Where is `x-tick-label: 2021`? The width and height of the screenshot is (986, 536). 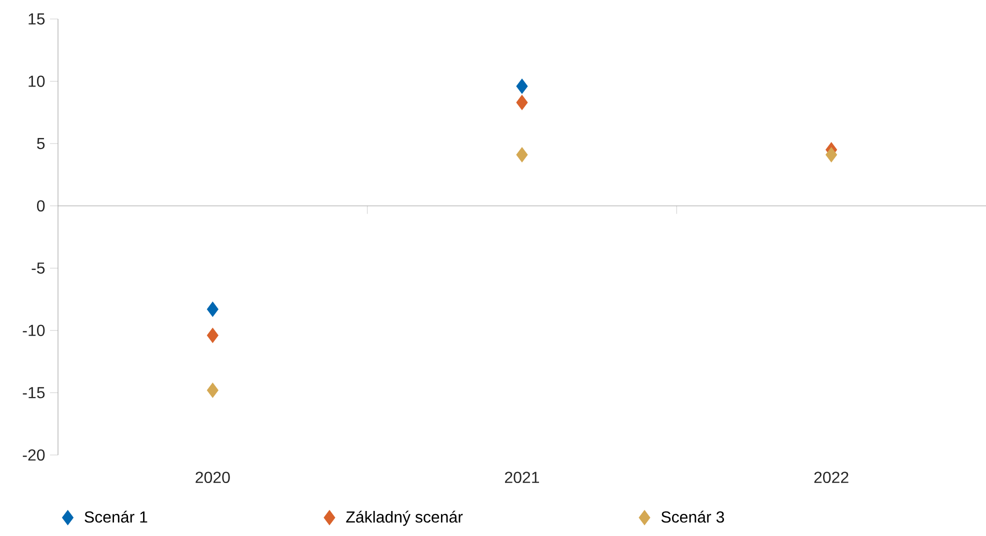
x-tick-label: 2021 is located at coordinates (522, 478).